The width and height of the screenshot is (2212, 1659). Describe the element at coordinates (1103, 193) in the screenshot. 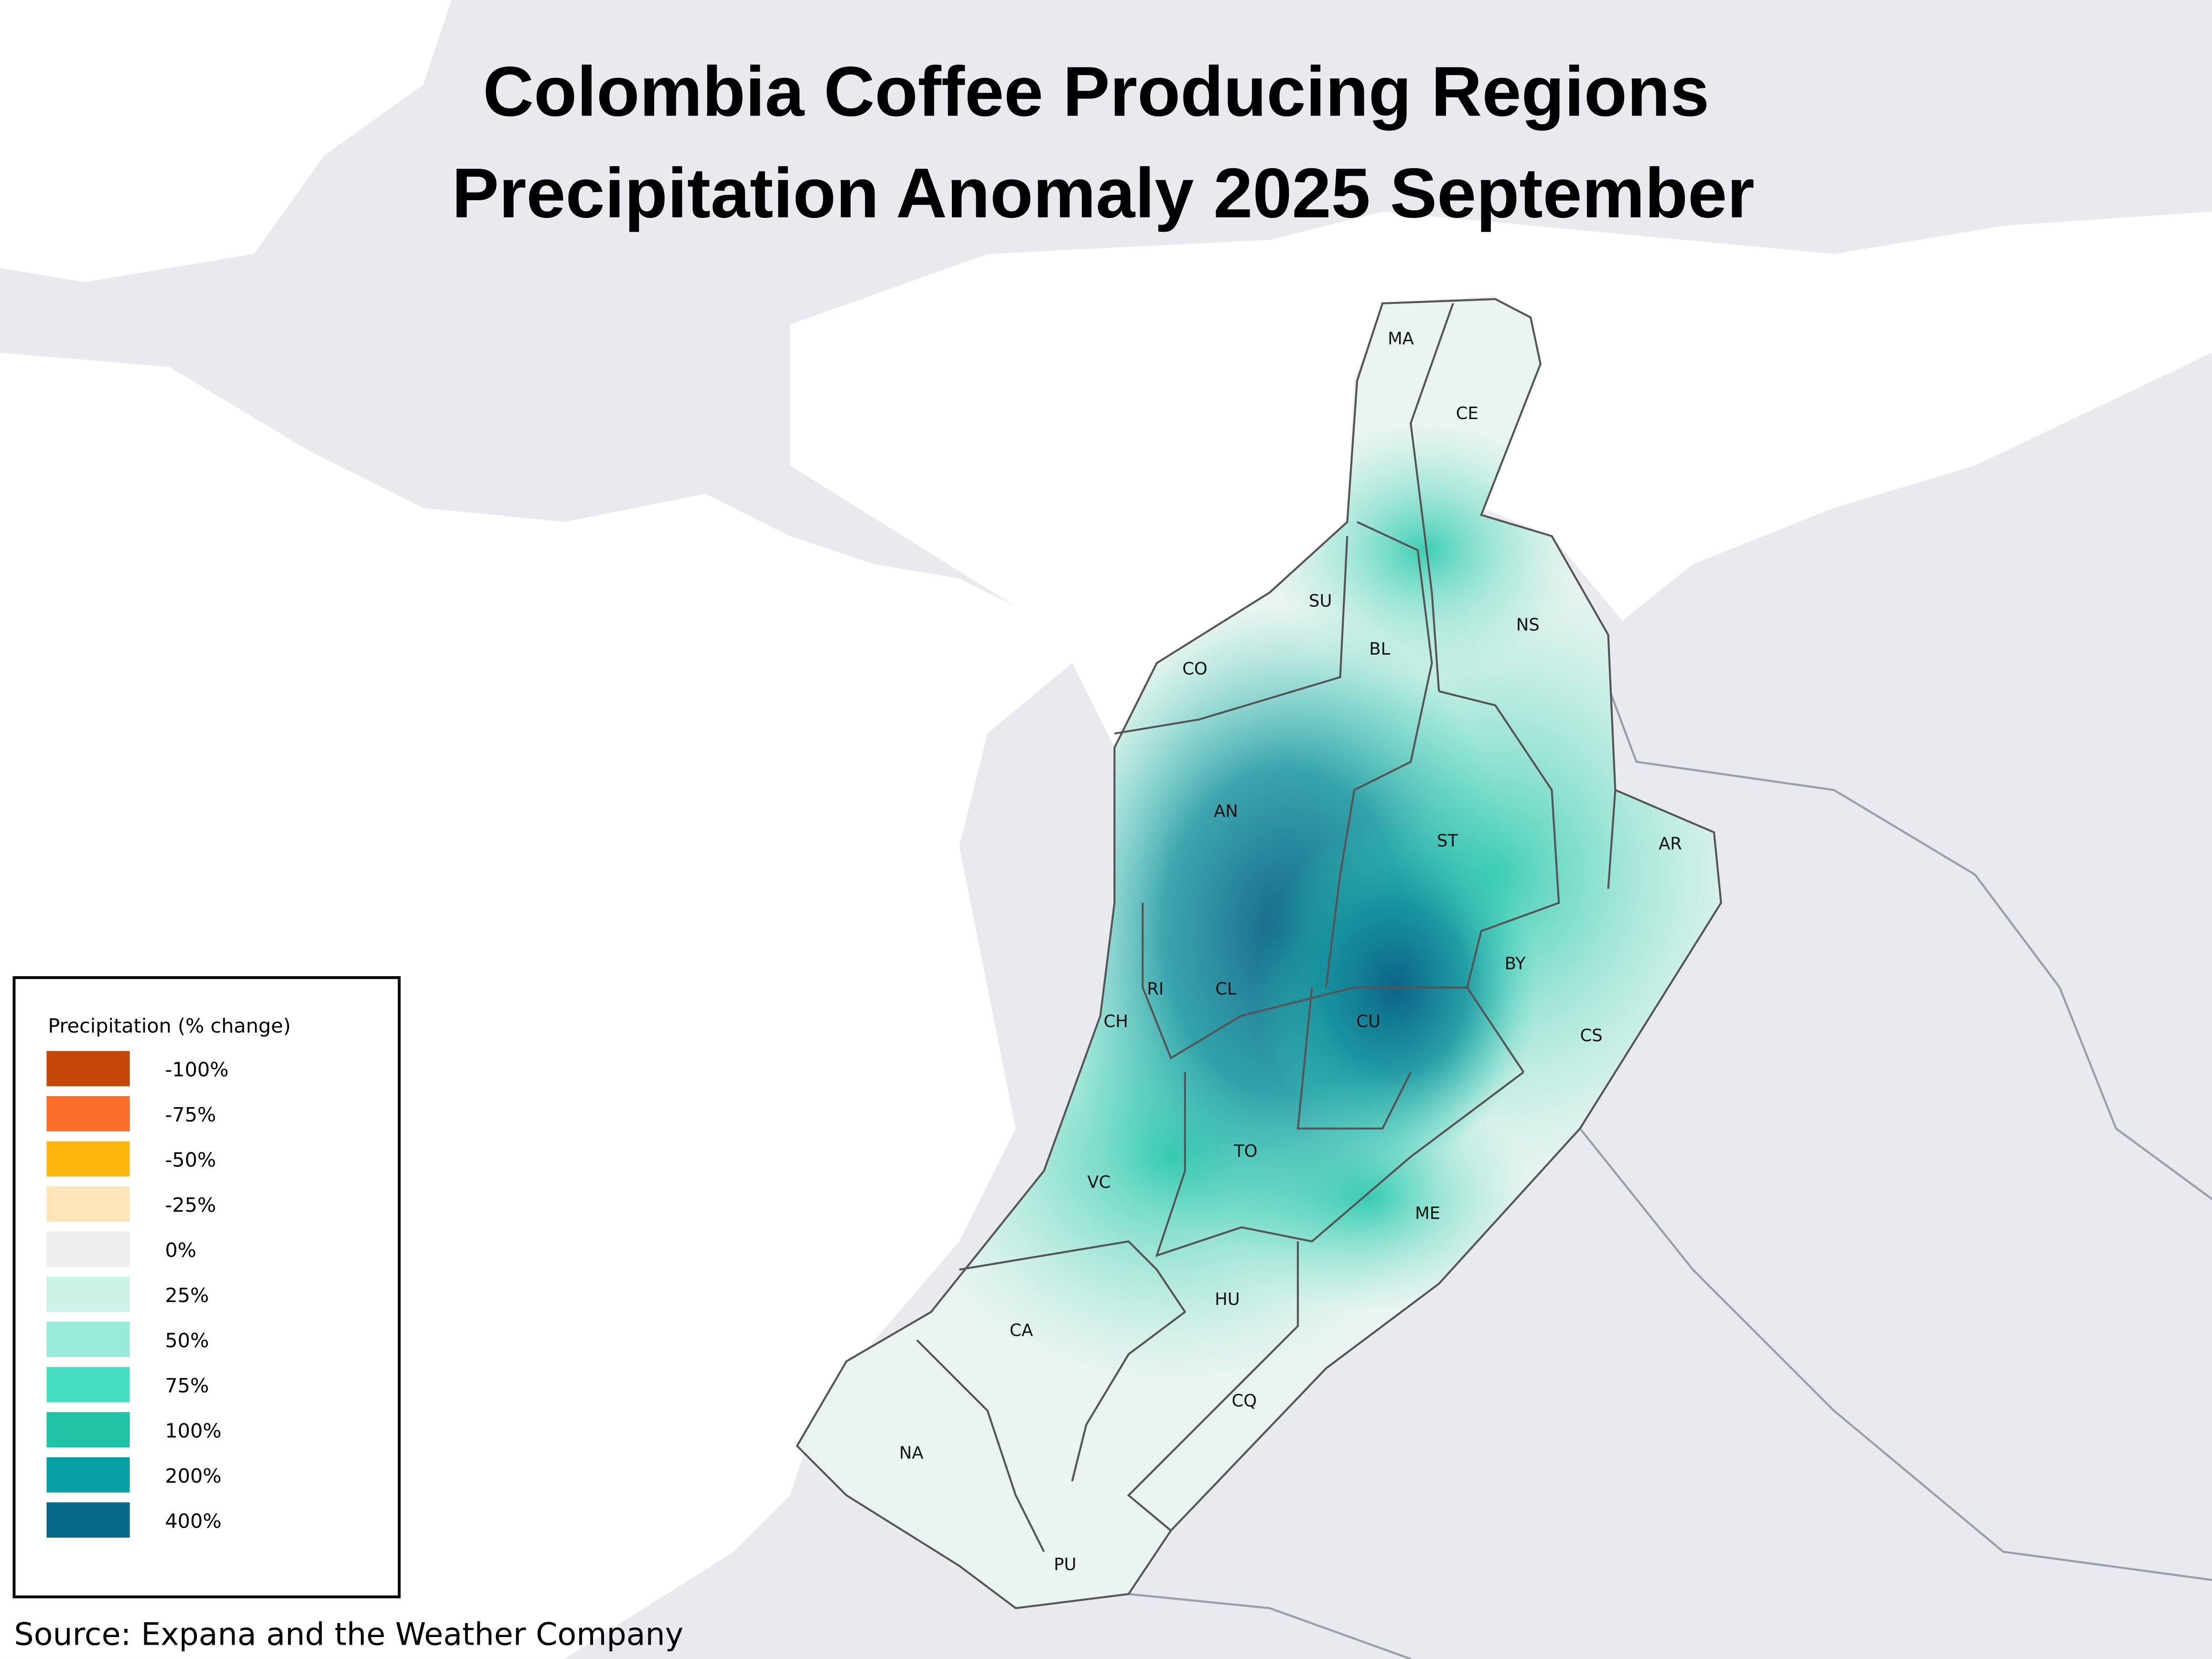

I see `title-line: Precipitation Anomaly 2025 September` at that location.